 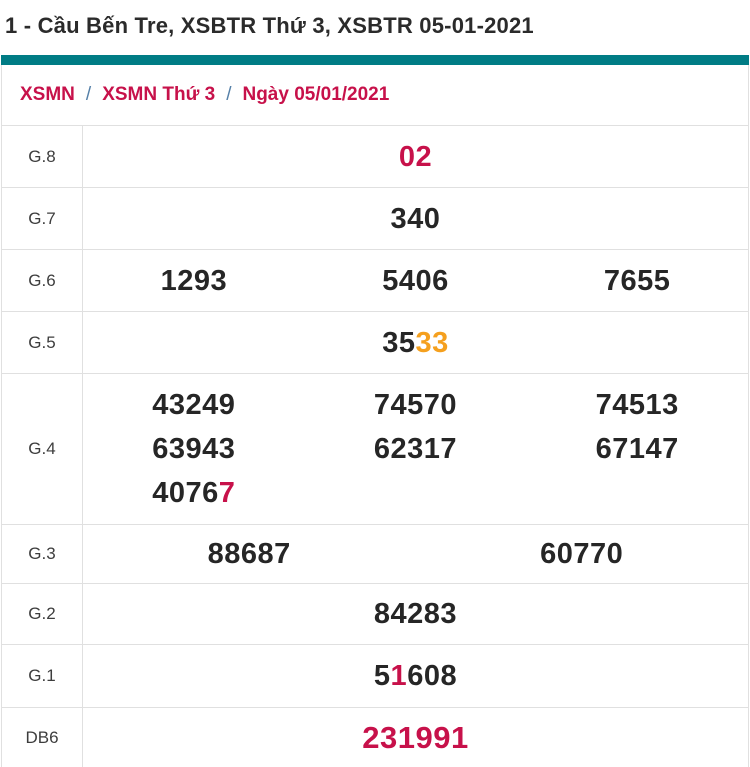 What do you see at coordinates (415, 737) in the screenshot?
I see `prize-value-db6: 231991` at bounding box center [415, 737].